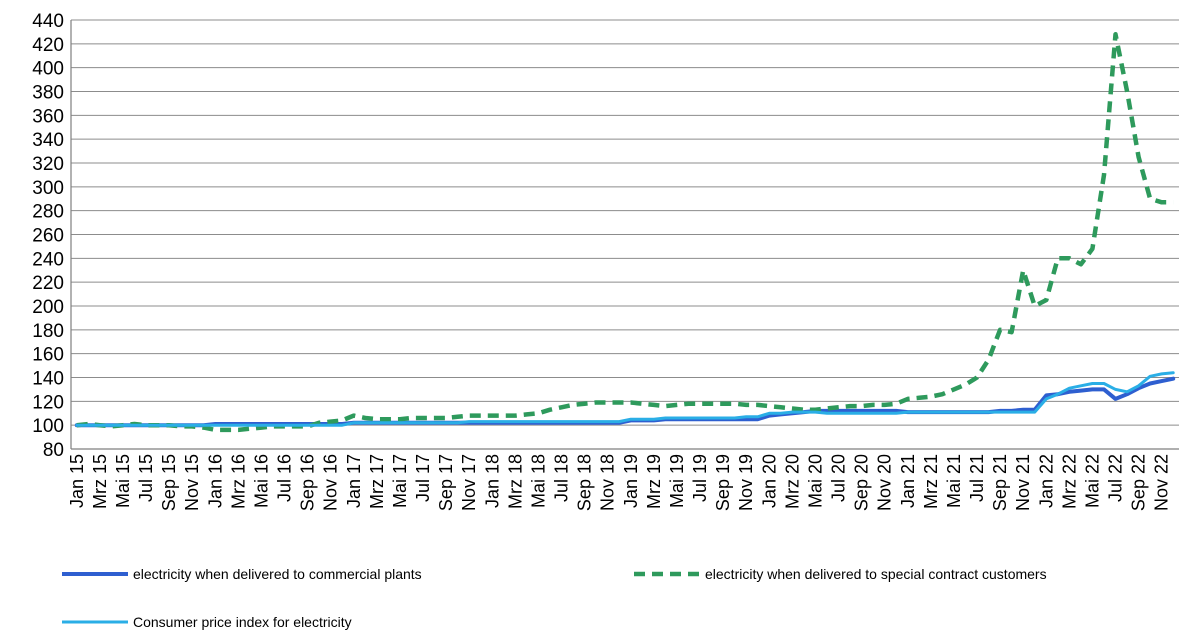 This screenshot has width=1179, height=637. Describe the element at coordinates (700, 478) in the screenshot. I see `x-tick-label: Jul 19` at that location.